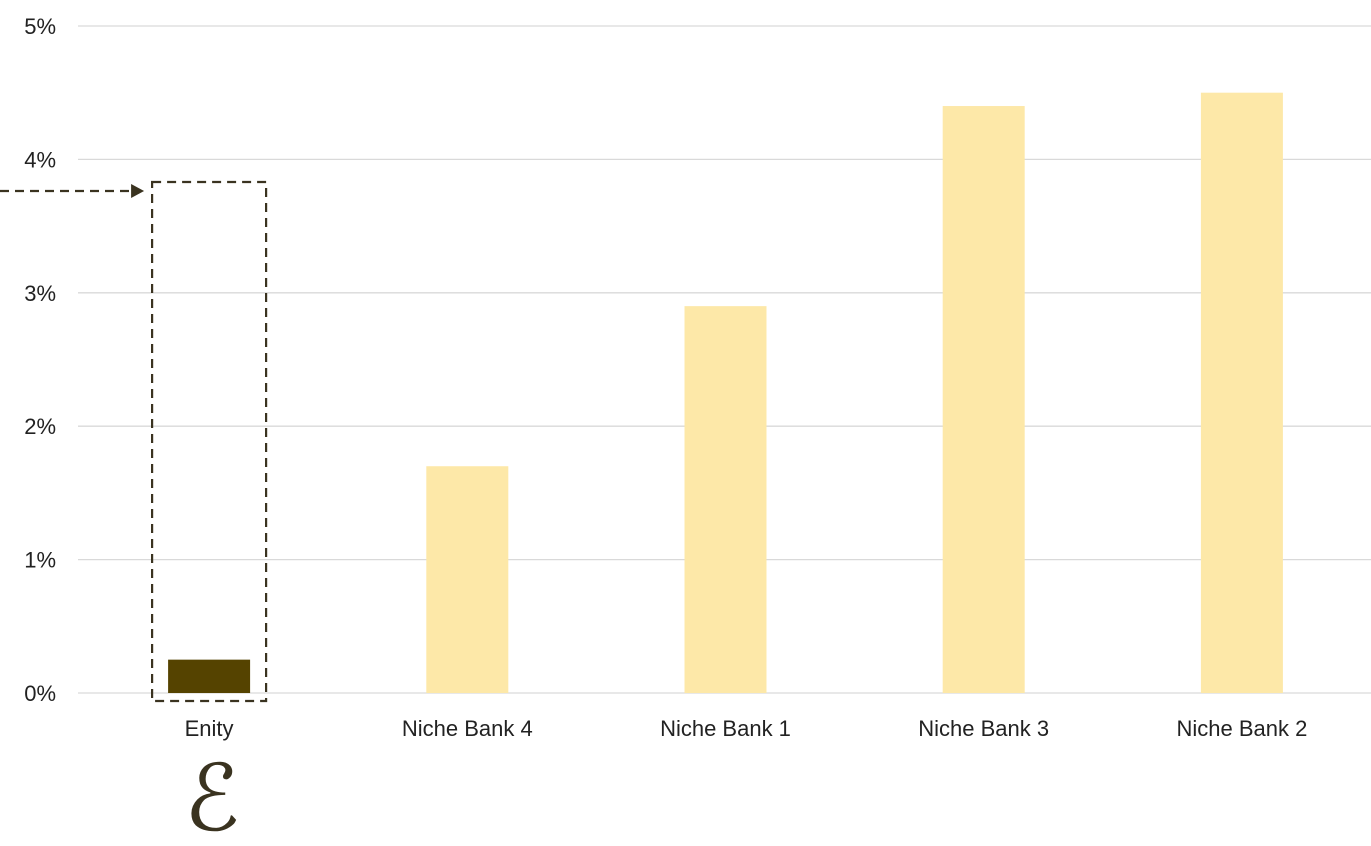 Image resolution: width=1371 pixels, height=846 pixels. What do you see at coordinates (40, 159) in the screenshot?
I see `y-tick-label: 4%` at bounding box center [40, 159].